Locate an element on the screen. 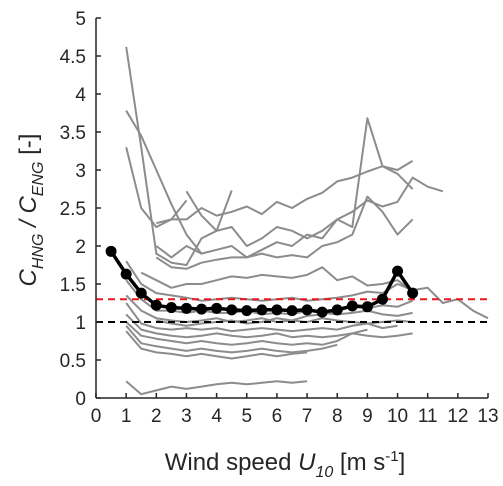 The image size is (503, 486). y-tick-label: 3 is located at coordinates (80, 171).